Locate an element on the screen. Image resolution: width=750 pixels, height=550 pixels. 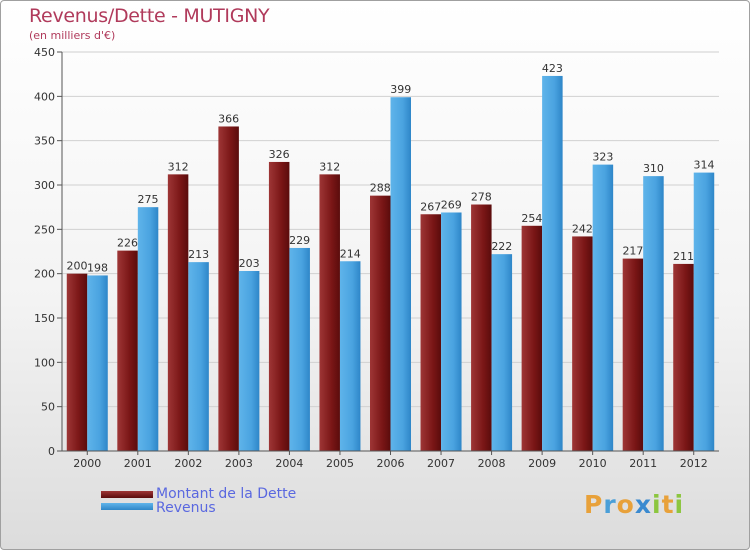
data-label: 278 is located at coordinates (481, 197).